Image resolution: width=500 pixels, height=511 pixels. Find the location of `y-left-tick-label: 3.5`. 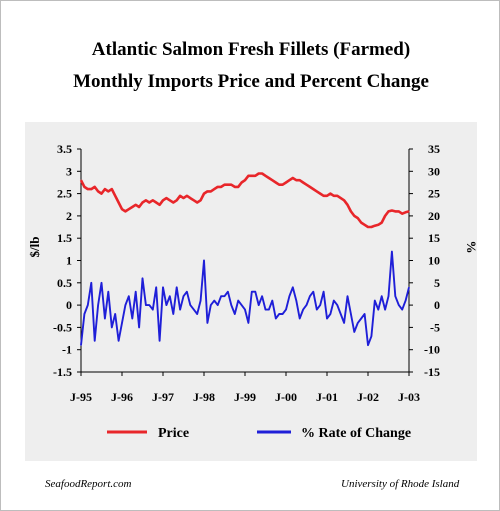

y-left-tick-label: 3.5 is located at coordinates (64, 149).